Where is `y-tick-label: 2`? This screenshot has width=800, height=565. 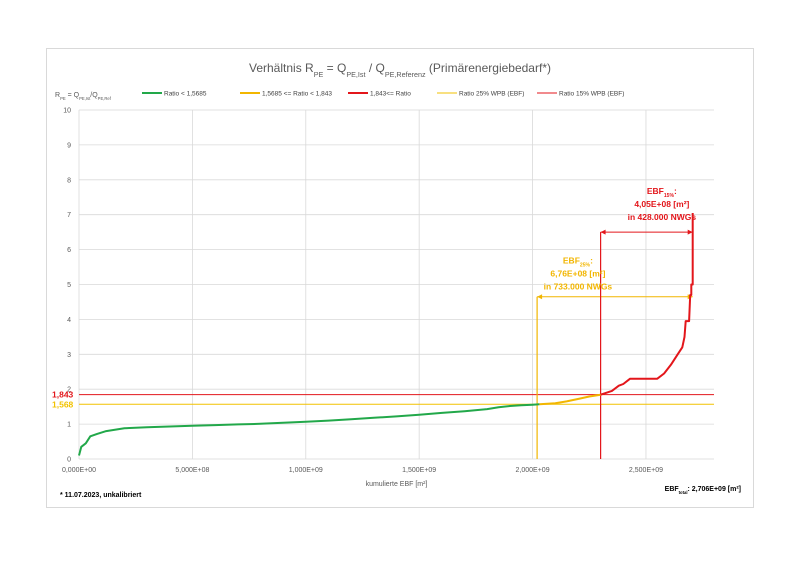 y-tick-label: 2 is located at coordinates (69, 390).